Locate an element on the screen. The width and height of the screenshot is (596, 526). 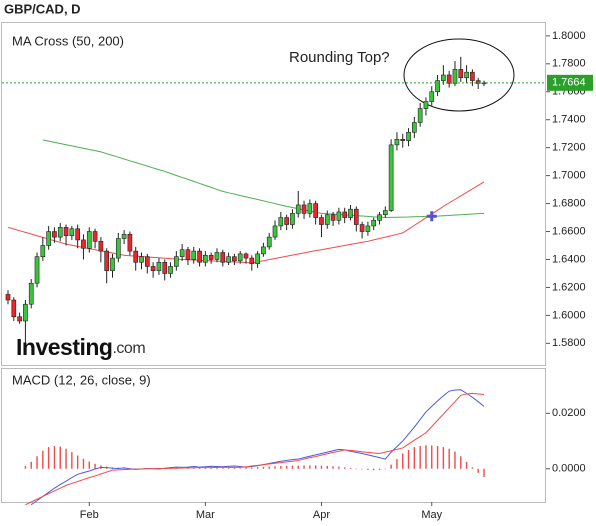
annotation: Rounding Top? is located at coordinates (339, 57).